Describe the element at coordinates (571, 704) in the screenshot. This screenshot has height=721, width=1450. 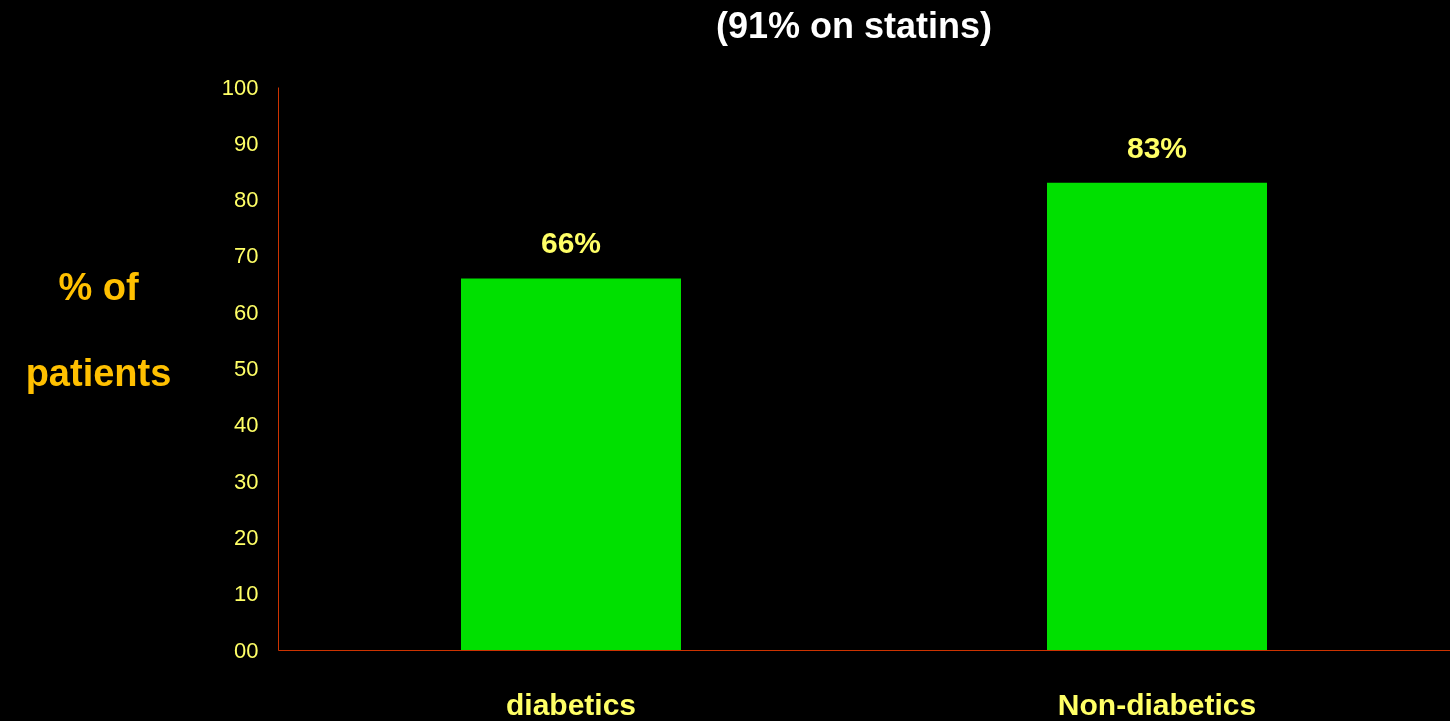
I see `x-tick-label: diabetics` at that location.